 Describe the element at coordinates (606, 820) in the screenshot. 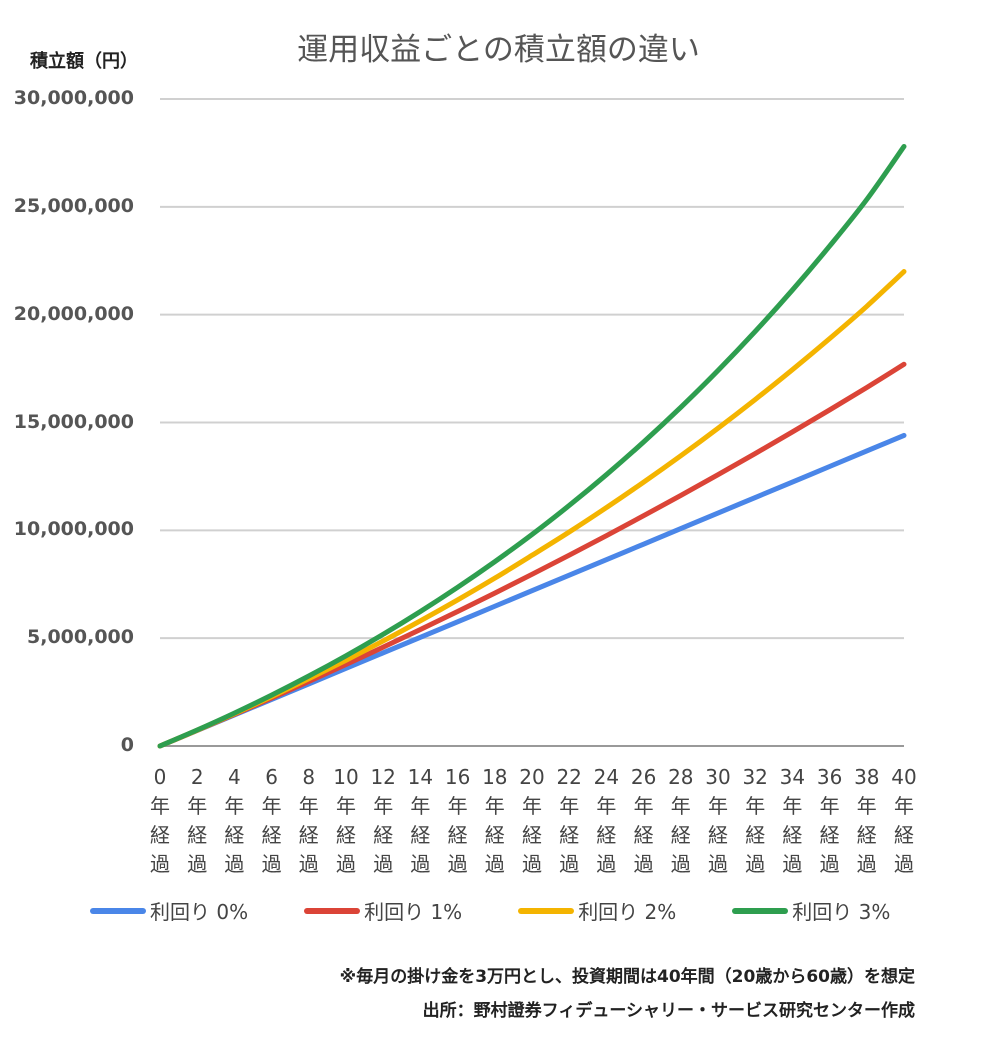

I see `x-tick-label: 24 年 経 過` at that location.